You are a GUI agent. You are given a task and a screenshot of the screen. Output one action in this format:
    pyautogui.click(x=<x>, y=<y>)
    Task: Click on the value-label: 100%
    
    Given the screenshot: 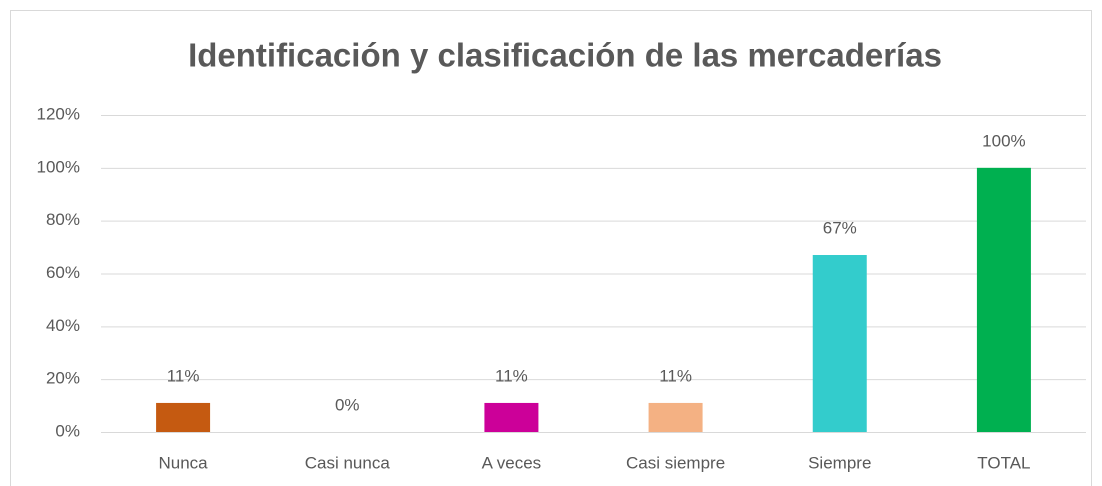 What is the action you would take?
    pyautogui.click(x=1003, y=140)
    